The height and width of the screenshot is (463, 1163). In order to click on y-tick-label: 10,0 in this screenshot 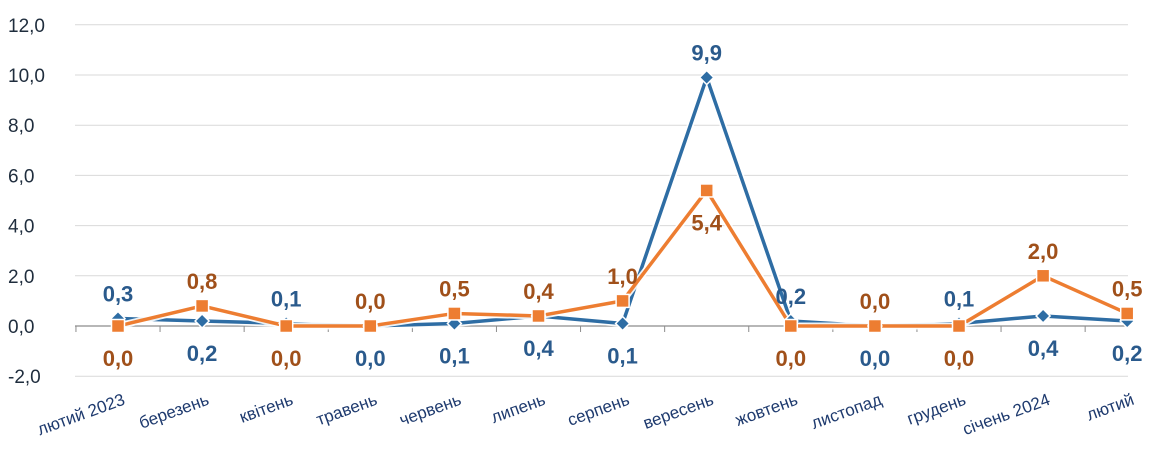, I will do `click(26, 76)`.